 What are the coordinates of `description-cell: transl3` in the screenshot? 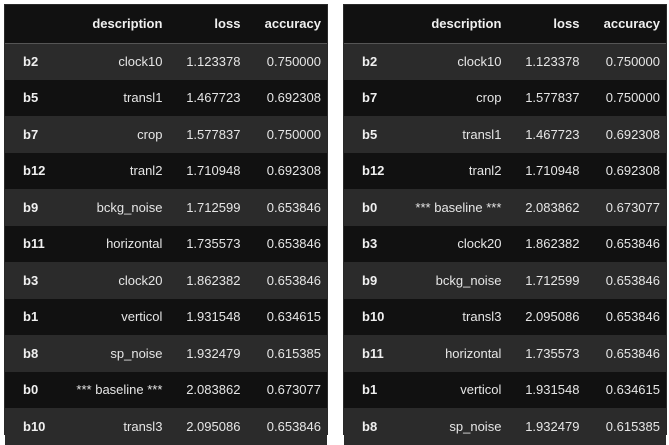 It's located at (143, 426).